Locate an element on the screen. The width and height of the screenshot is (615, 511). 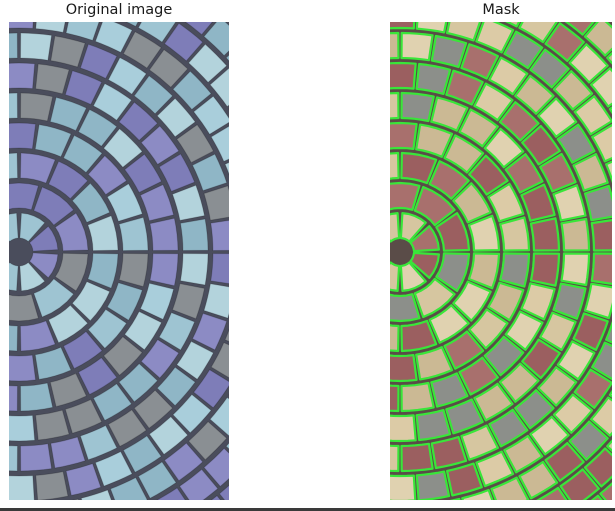
original-image-title: Original image is located at coordinates (119, 10).